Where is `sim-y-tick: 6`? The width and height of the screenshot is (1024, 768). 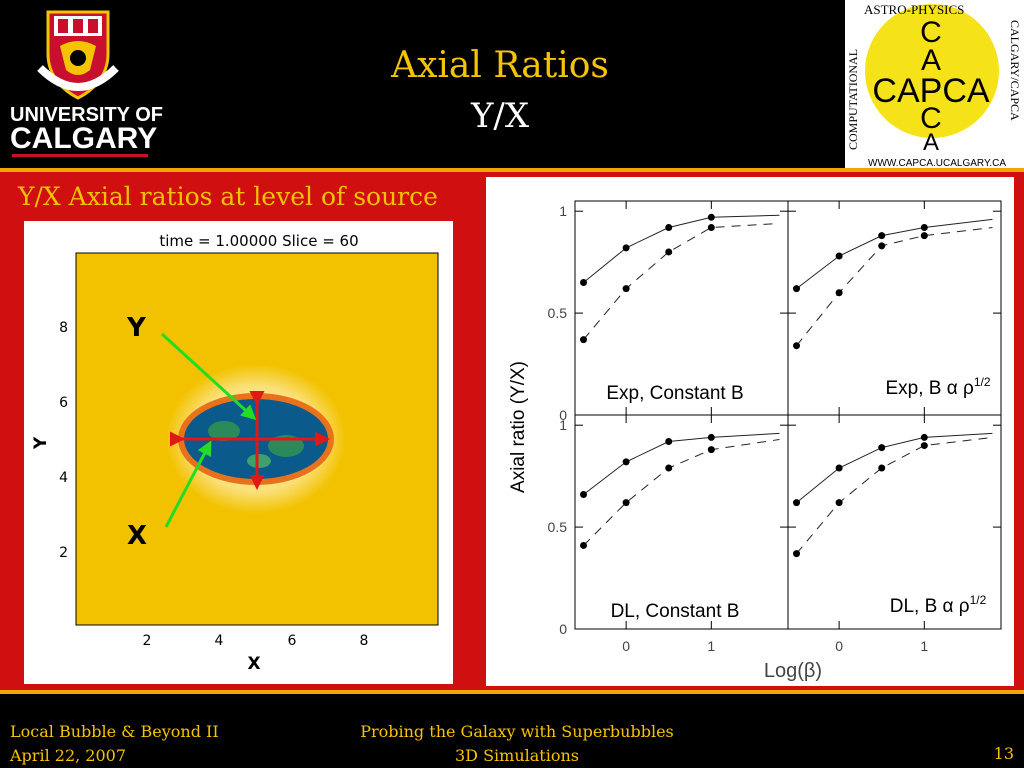 sim-y-tick: 6 is located at coordinates (63, 403).